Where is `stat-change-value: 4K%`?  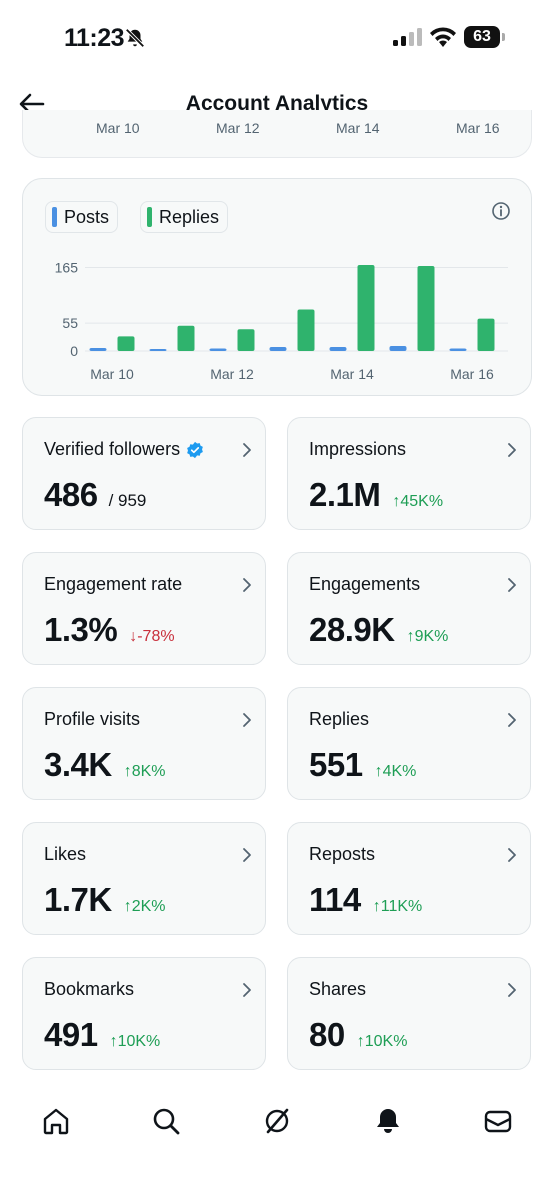
stat-change-value: 4K% is located at coordinates (399, 771).